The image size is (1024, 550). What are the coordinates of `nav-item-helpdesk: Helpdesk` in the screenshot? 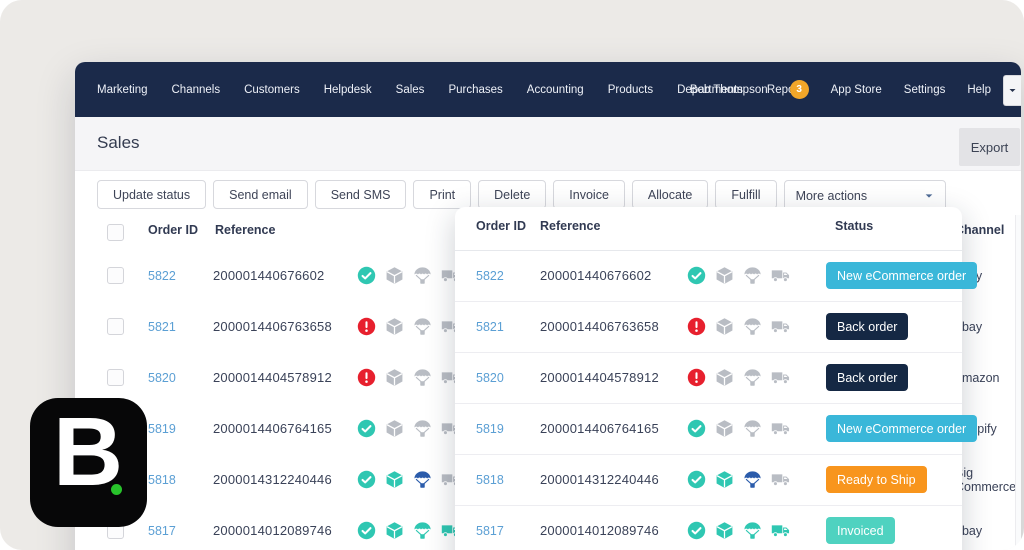 It's located at (347, 89).